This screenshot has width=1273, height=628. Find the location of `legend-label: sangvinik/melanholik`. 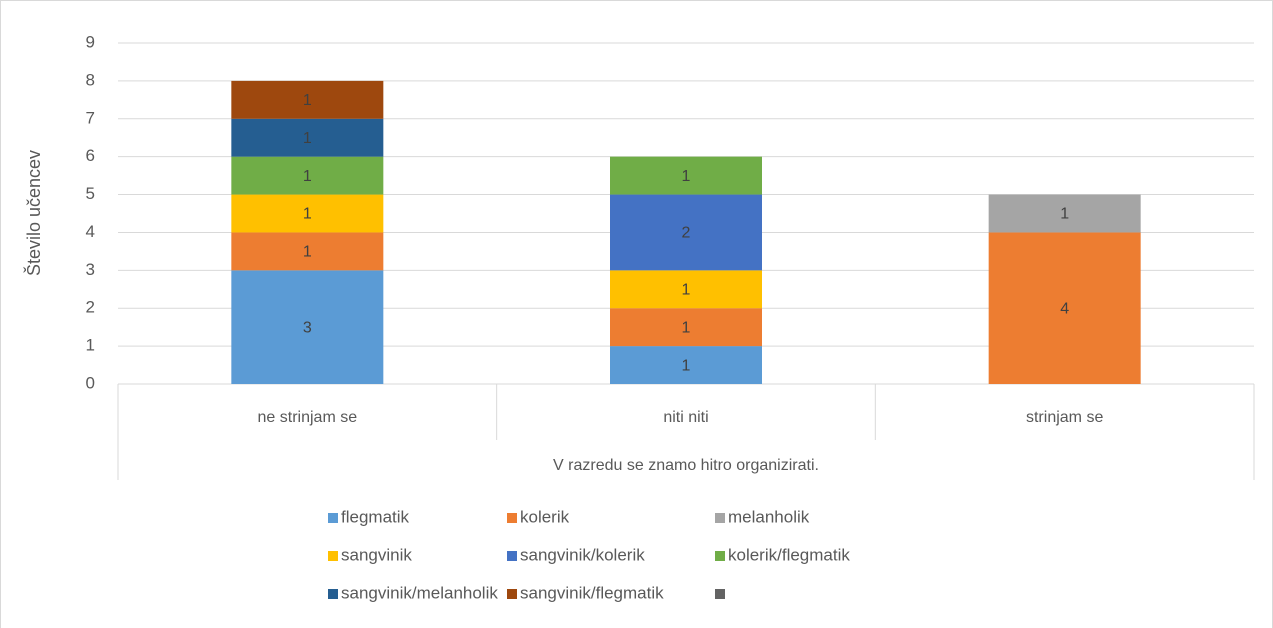

legend-label: sangvinik/melanholik is located at coordinates (419, 592).